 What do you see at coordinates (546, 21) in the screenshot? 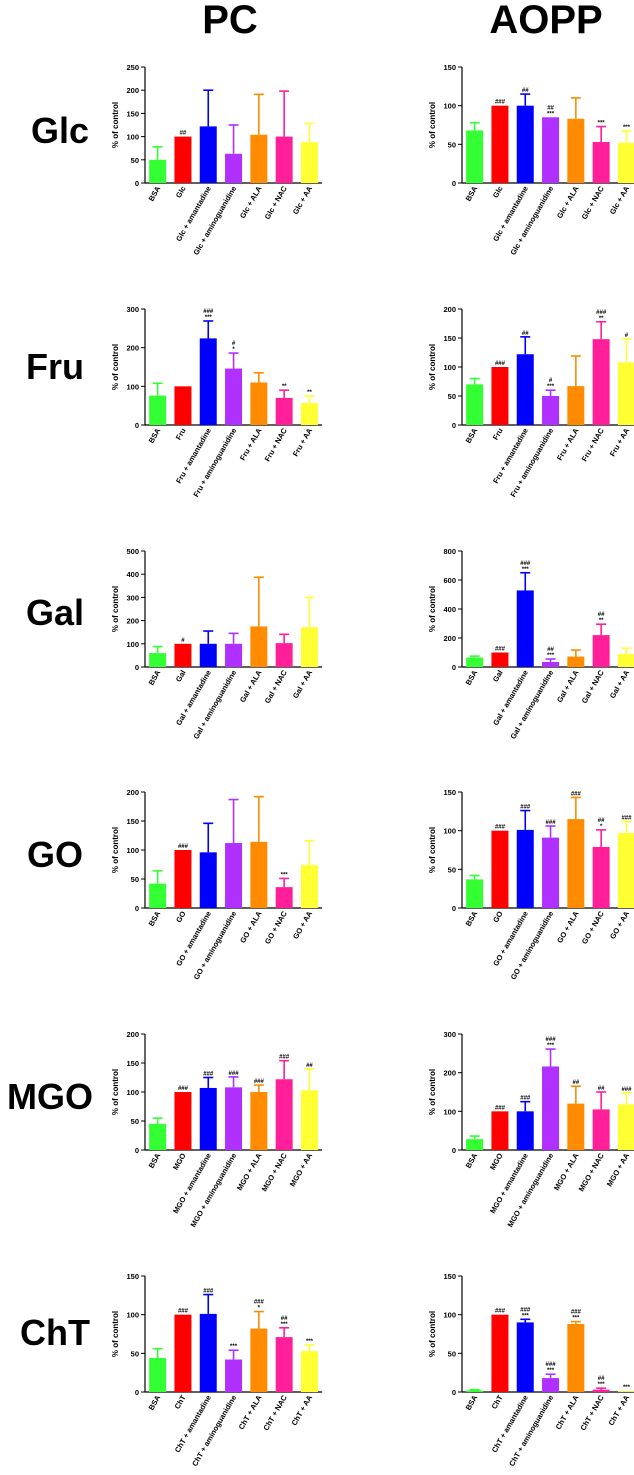
I see `aopp-column-header: AOPP` at bounding box center [546, 21].